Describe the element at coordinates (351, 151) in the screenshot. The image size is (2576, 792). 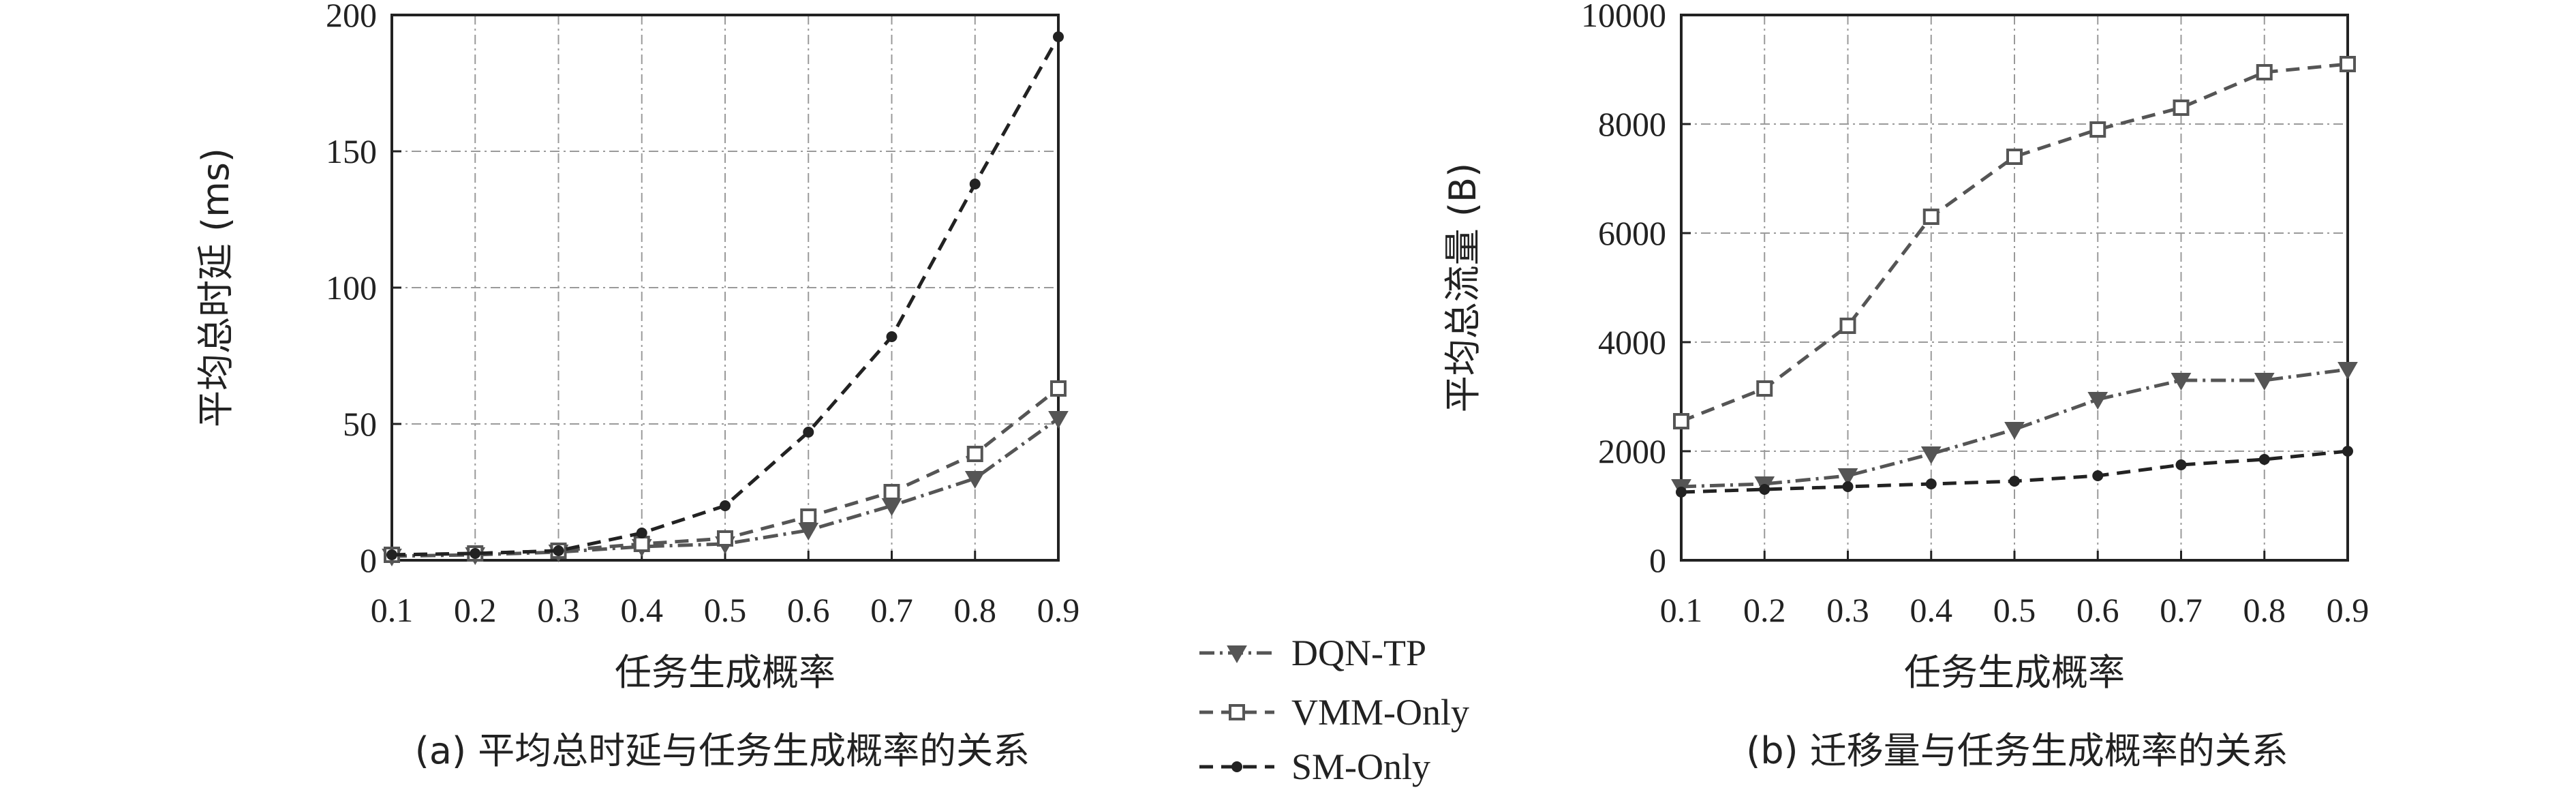
I see `y-tick-label: 150` at that location.